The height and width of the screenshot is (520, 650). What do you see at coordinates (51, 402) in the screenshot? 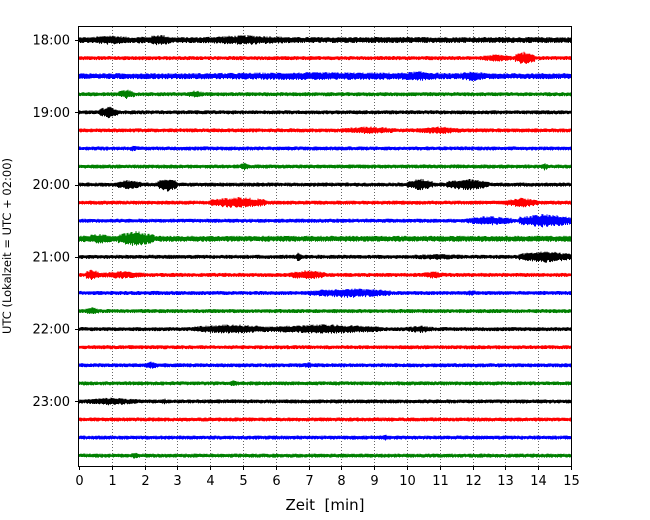
I see `y-tick-label: 23:00` at bounding box center [51, 402].